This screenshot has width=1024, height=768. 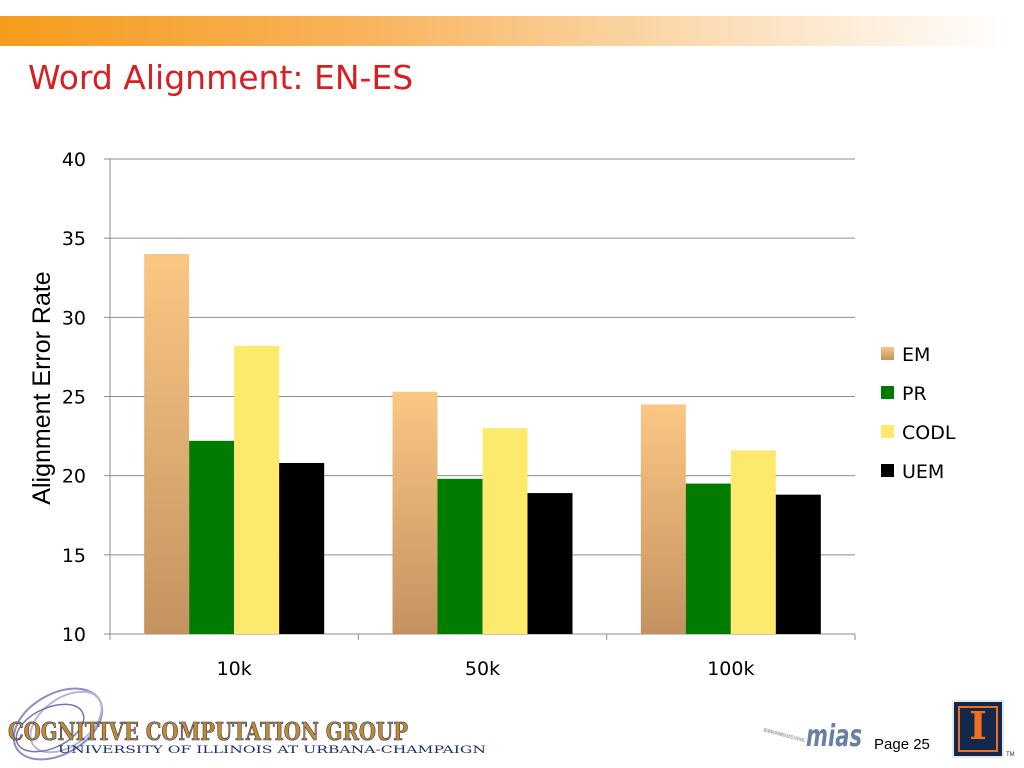 What do you see at coordinates (257, 489) in the screenshot?
I see `bar-codl-10k` at bounding box center [257, 489].